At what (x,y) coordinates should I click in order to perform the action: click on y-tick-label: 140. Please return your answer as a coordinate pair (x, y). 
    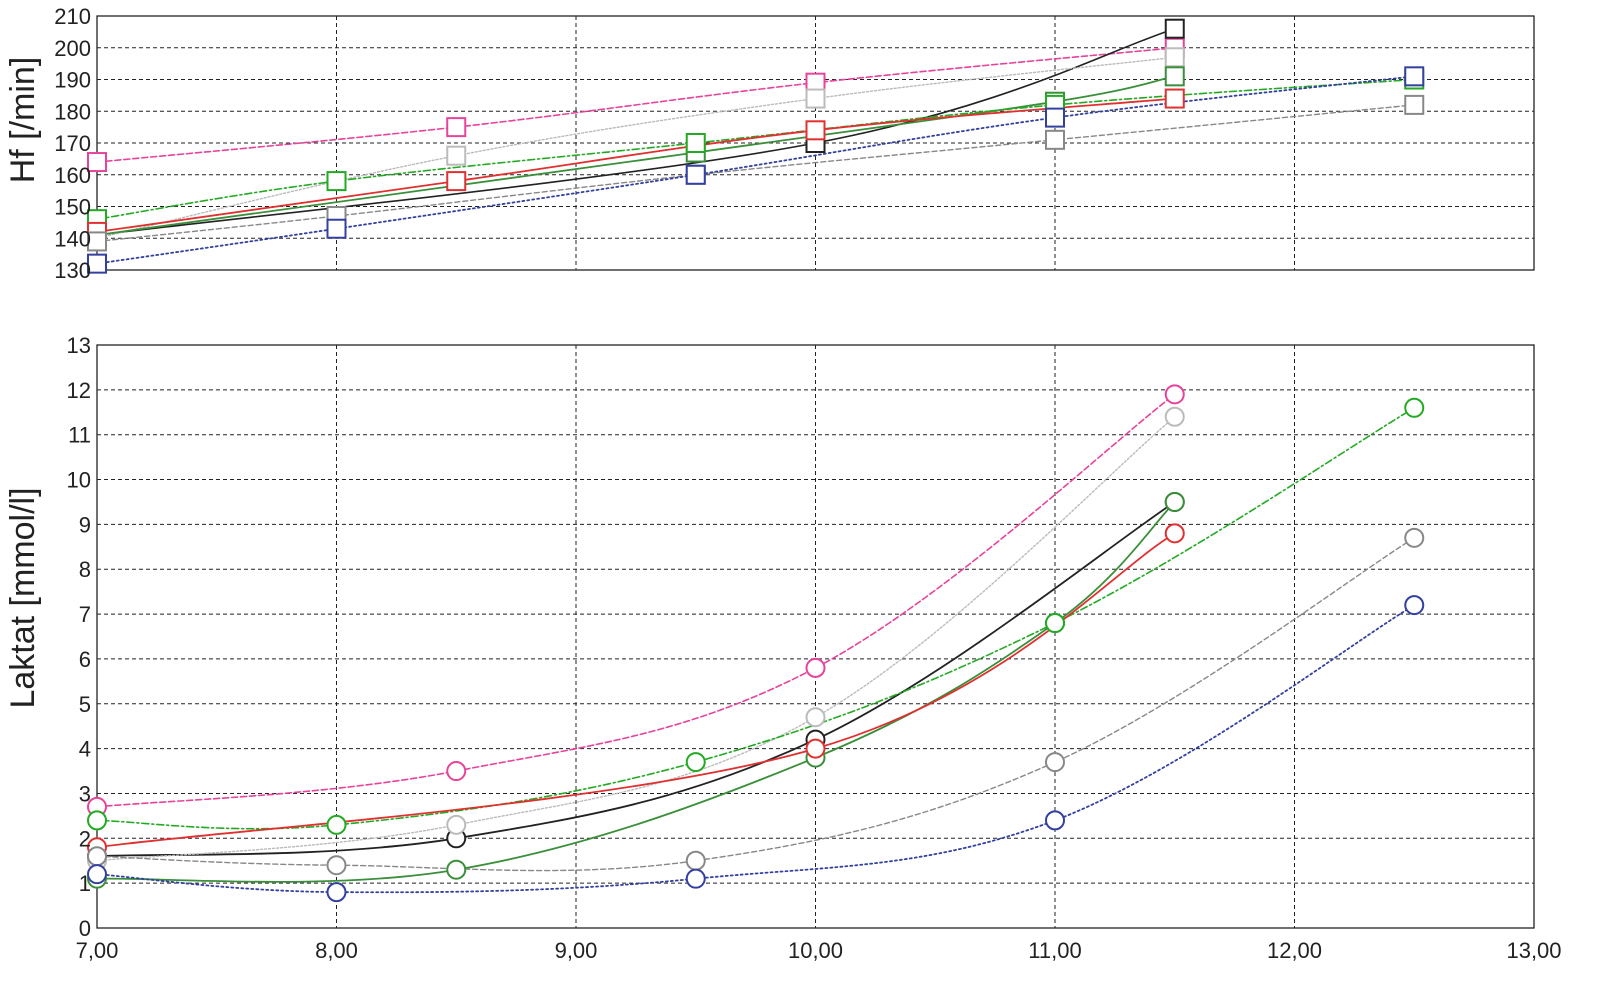
    Looking at the image, I should click on (72, 238).